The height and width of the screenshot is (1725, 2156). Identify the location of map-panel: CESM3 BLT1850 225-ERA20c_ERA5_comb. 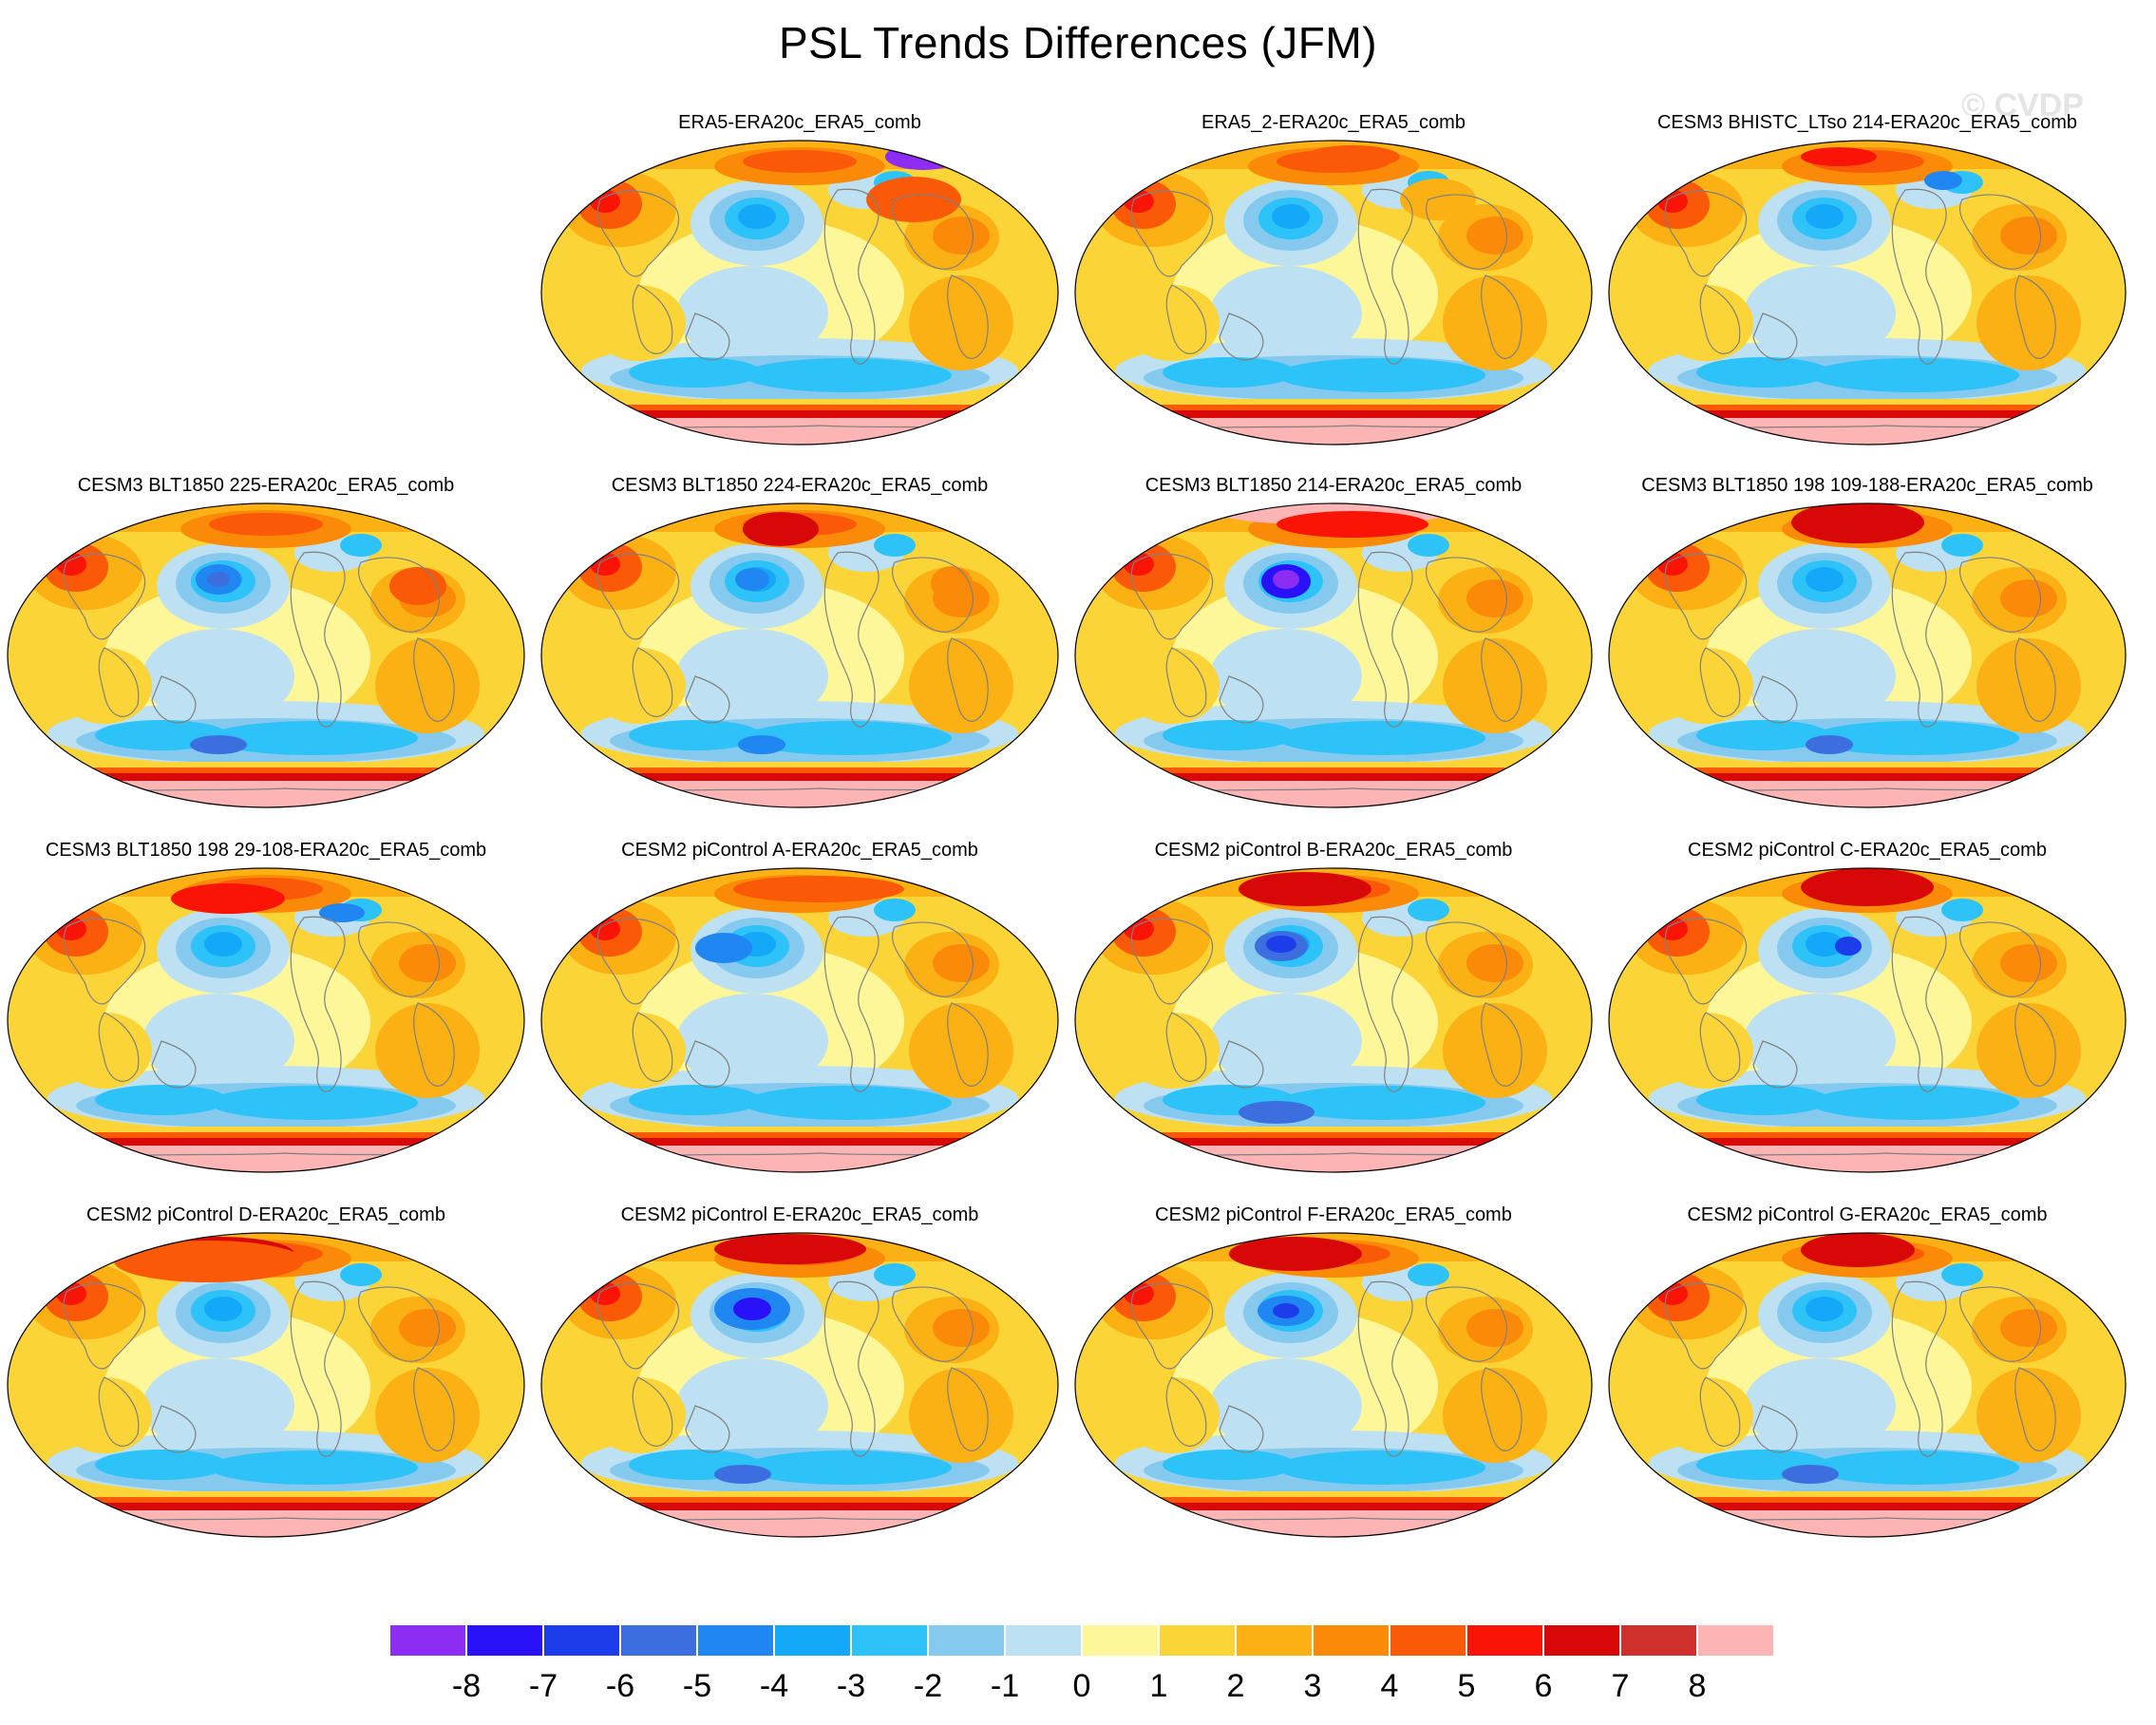
(266, 656).